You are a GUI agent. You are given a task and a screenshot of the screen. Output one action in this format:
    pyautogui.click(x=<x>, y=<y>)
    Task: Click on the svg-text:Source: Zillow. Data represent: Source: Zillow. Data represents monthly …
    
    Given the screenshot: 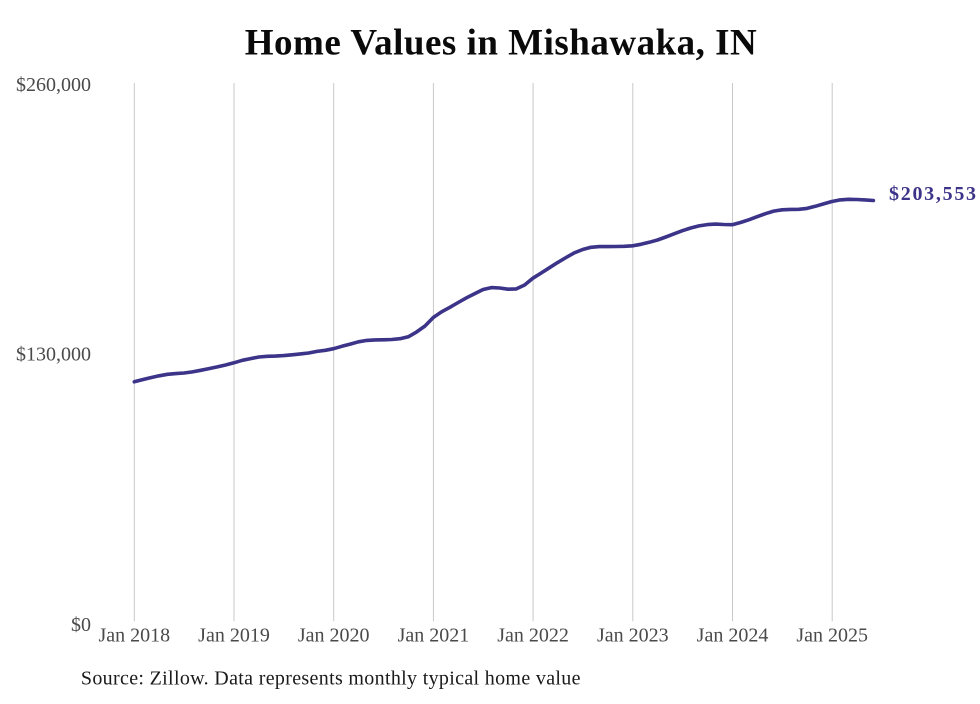 What is the action you would take?
    pyautogui.click(x=331, y=678)
    